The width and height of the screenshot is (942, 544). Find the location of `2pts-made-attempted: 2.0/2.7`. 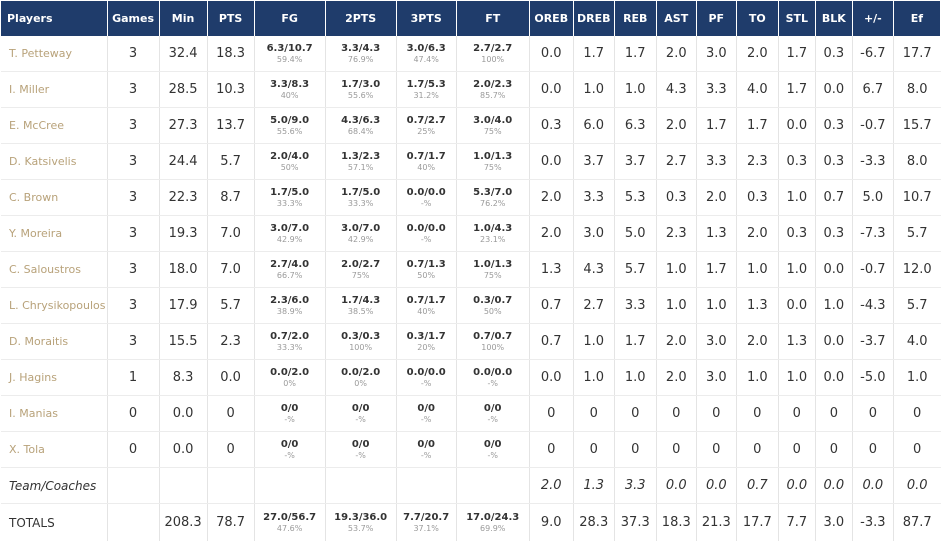

2pts-made-attempted: 2.0/2.7 is located at coordinates (361, 264).